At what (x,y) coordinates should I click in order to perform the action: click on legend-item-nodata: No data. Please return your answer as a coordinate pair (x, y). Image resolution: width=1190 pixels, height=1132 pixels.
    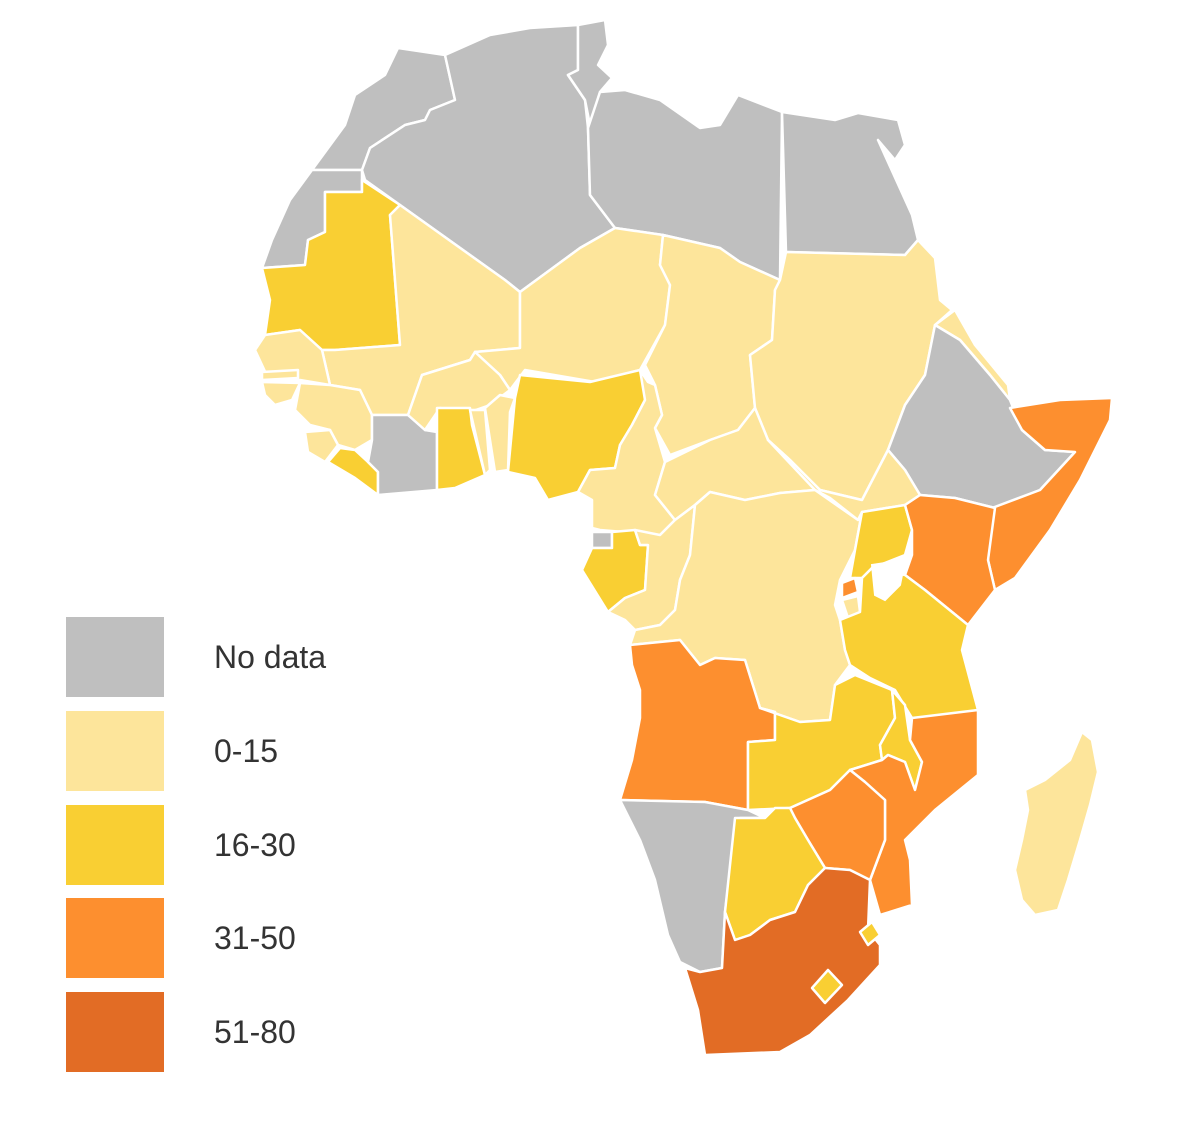
    Looking at the image, I should click on (226, 657).